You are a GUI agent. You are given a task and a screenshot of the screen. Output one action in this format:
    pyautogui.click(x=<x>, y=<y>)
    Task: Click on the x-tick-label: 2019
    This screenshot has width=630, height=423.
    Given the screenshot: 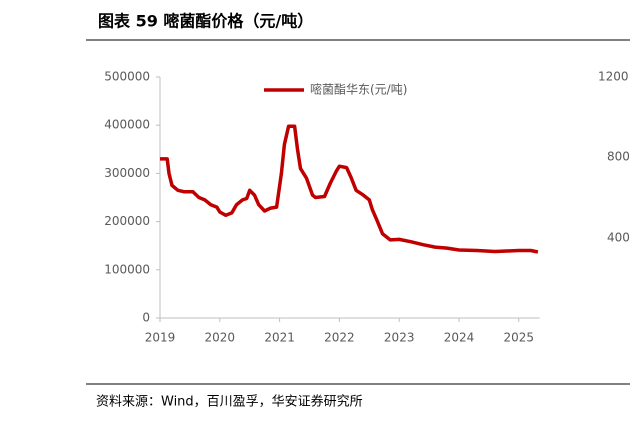 What is the action you would take?
    pyautogui.click(x=160, y=338)
    